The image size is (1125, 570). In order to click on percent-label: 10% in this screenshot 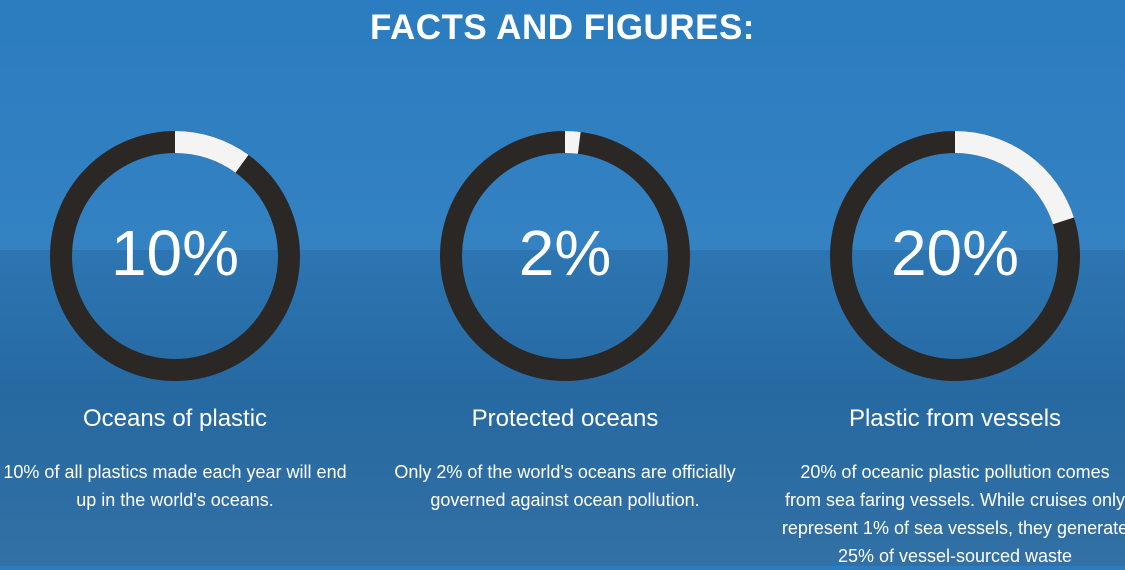, I will do `click(175, 253)`.